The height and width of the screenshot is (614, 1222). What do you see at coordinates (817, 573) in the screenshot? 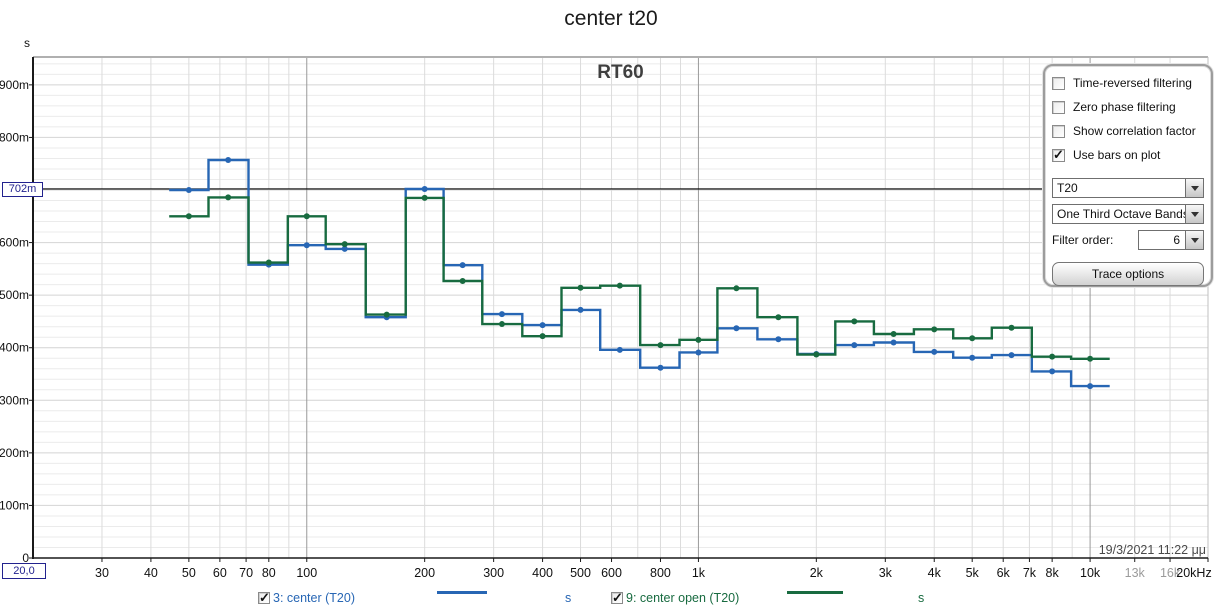
I see `x-tick-label: 2k` at bounding box center [817, 573].